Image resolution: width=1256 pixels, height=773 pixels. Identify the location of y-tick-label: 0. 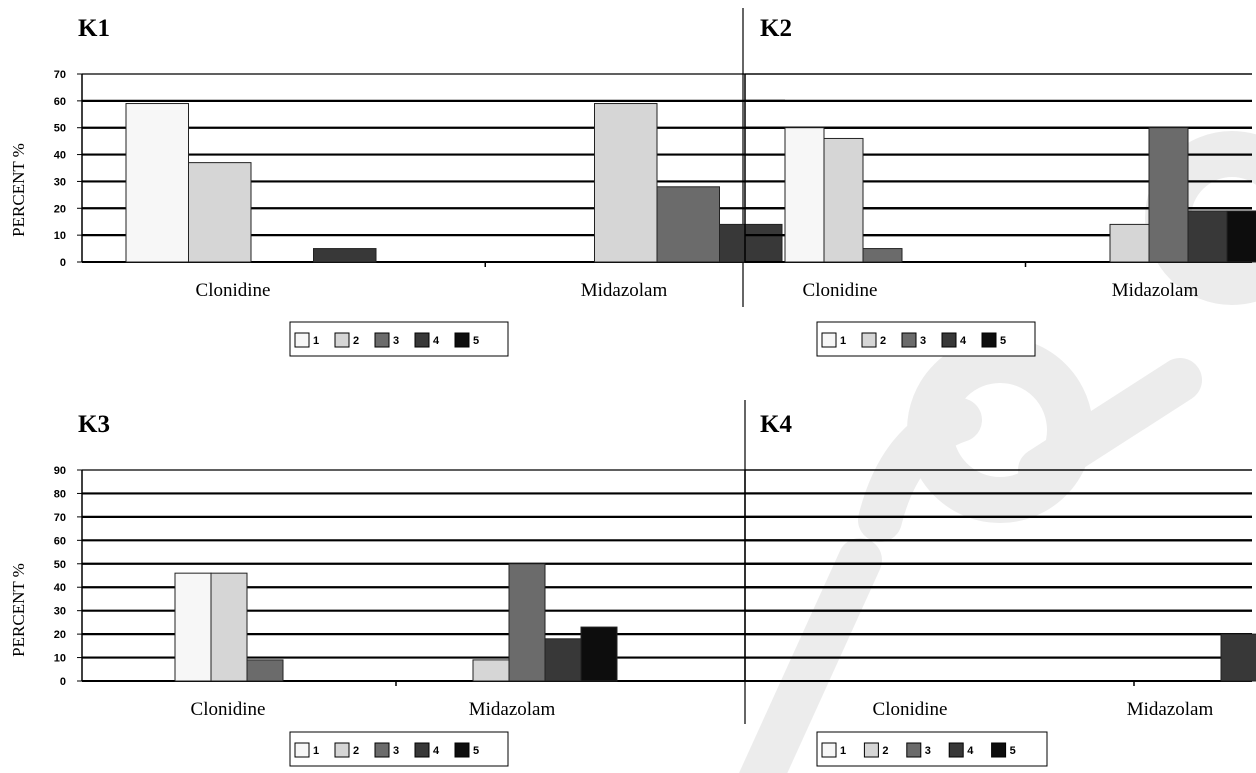
(63, 682).